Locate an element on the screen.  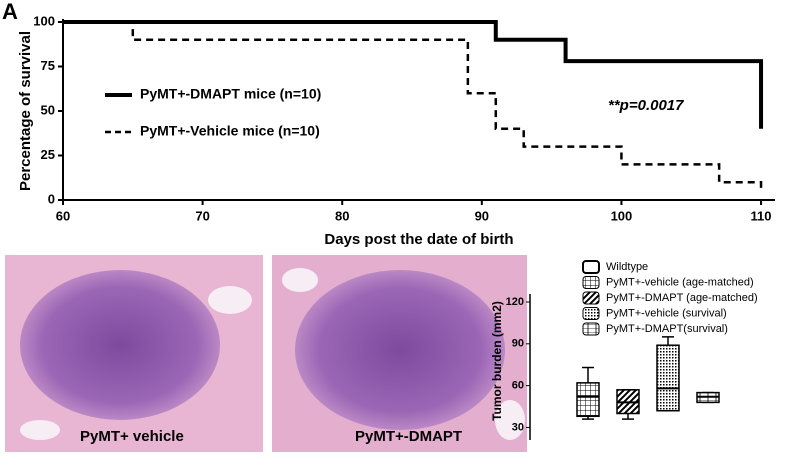
legend-label: PyMT+-vehicle (survival) is located at coordinates (666, 313).